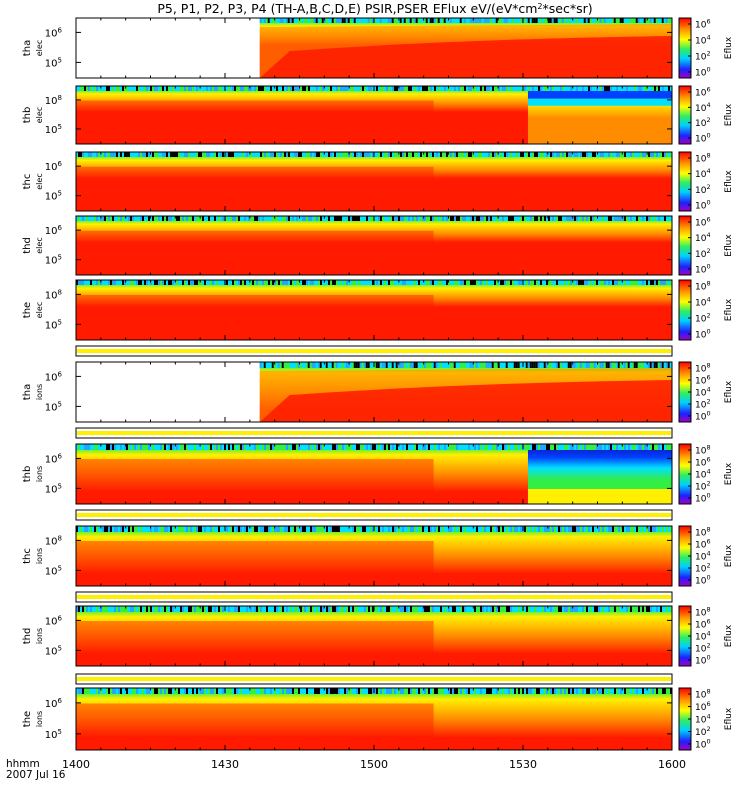 This screenshot has width=750, height=800. What do you see at coordinates (76, 764) in the screenshot?
I see `x-tick-label: 1400` at bounding box center [76, 764].